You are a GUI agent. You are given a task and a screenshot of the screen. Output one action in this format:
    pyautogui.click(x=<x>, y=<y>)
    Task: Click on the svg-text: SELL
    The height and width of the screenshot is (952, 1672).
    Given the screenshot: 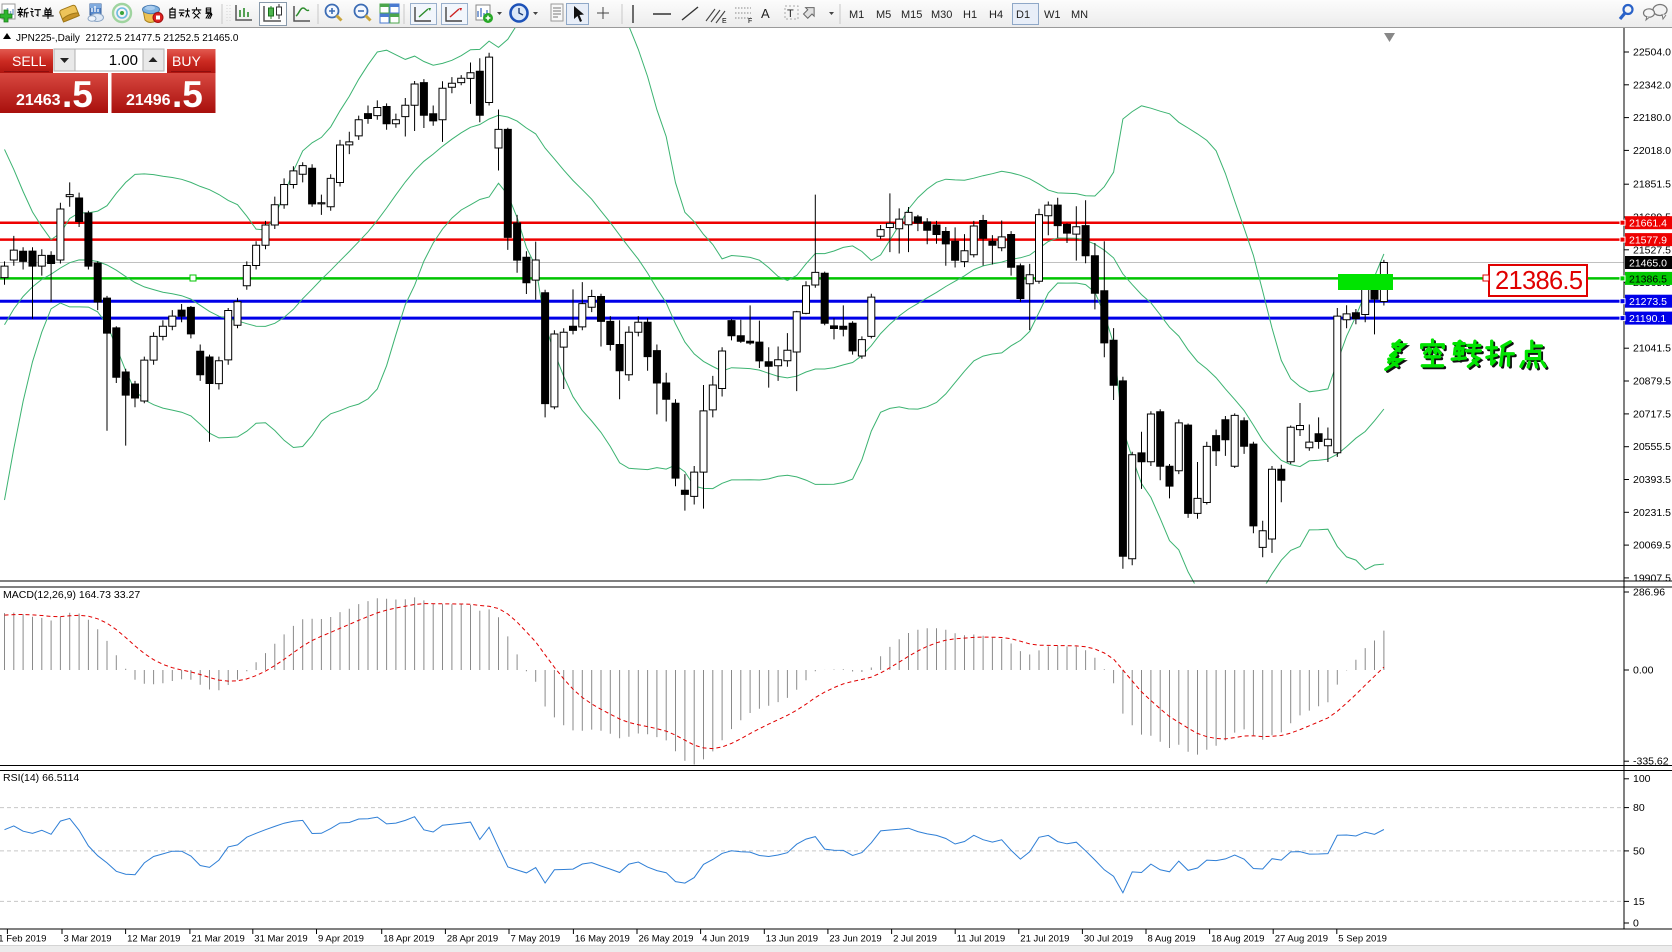 What is the action you would take?
    pyautogui.click(x=29, y=61)
    